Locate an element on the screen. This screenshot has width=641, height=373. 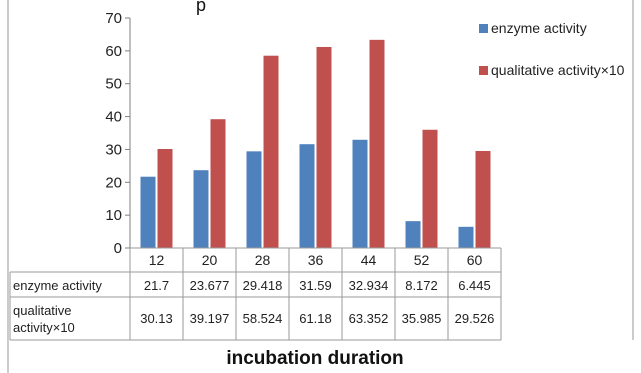
y-tick-label: 40 is located at coordinates (113, 117).